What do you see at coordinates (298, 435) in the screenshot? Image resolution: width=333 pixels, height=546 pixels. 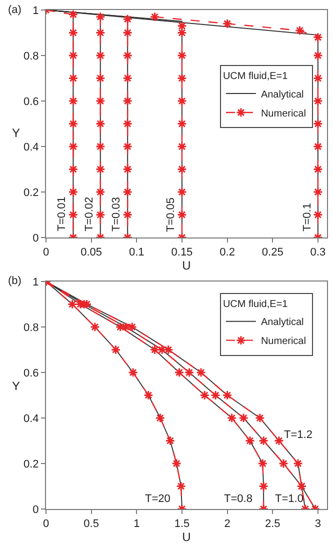 I see `annotation: T=1.2` at bounding box center [298, 435].